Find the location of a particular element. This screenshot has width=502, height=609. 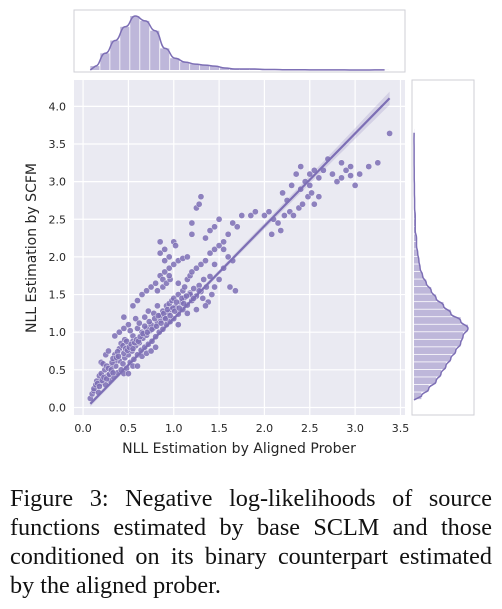

x-tick-labels: 0.0 0.5 1.0 1.5 2.0 2.5 3.0 3.5 is located at coordinates (241, 428).